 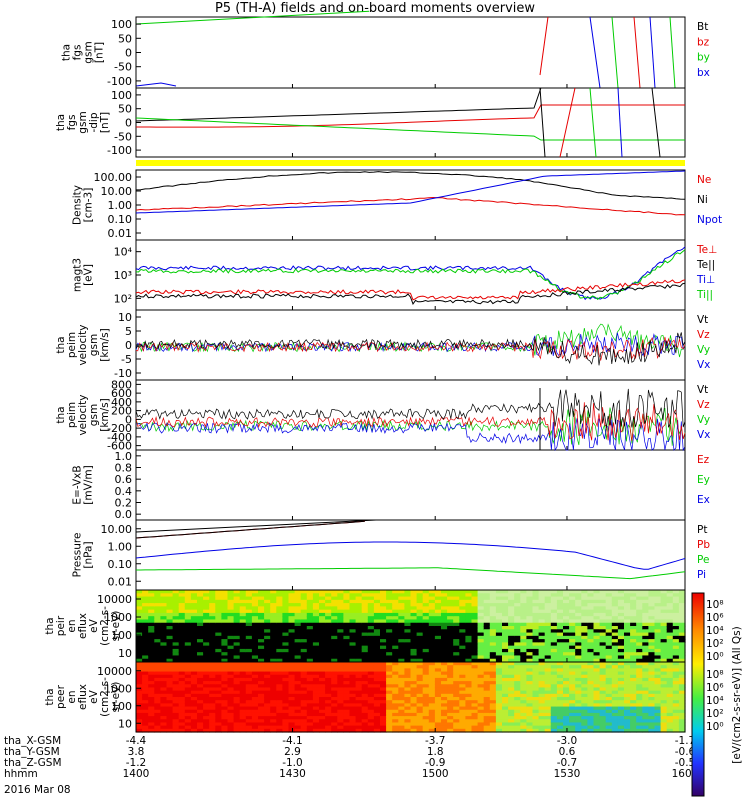 What do you see at coordinates (33, 763) in the screenshot?
I see `axis-row-label: tha_Z-GSM` at bounding box center [33, 763].